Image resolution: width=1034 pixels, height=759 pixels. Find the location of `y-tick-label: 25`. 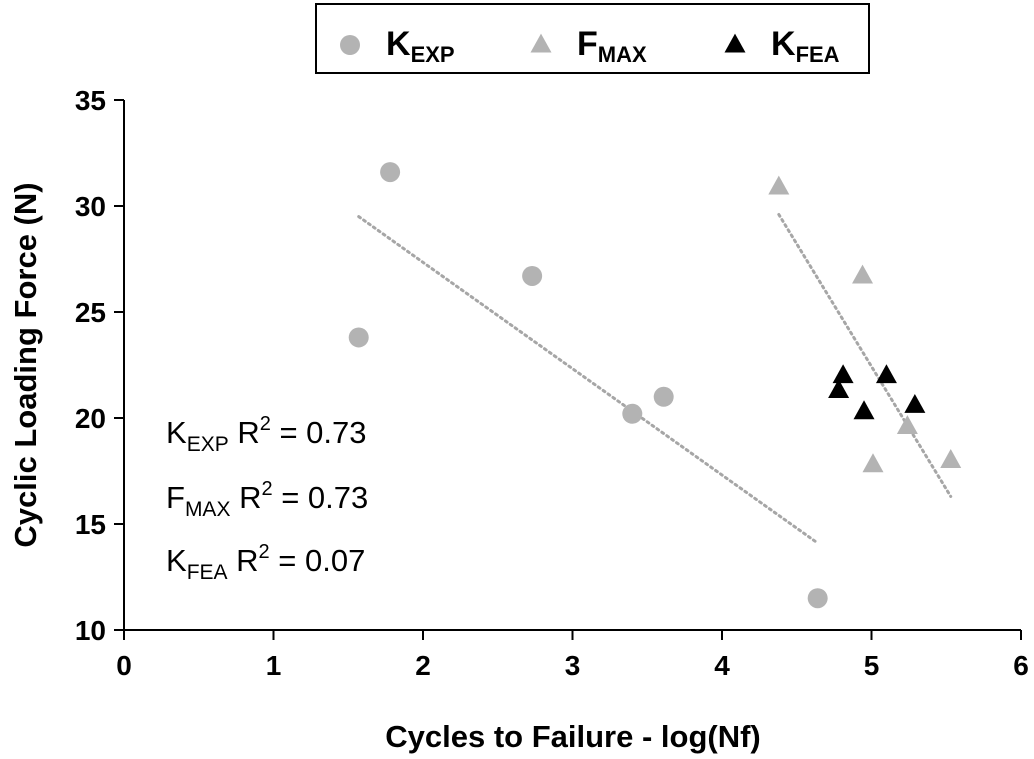

y-tick-label: 25 is located at coordinates (90, 312).